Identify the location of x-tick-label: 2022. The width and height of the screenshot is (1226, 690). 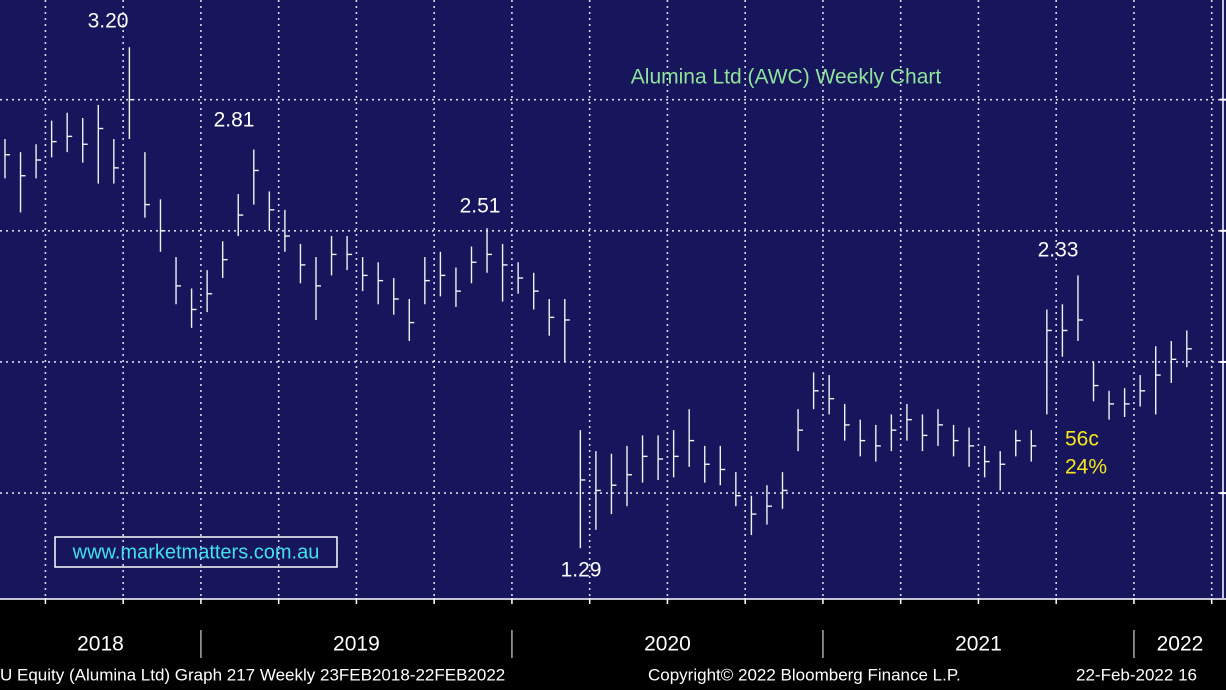
(1180, 644).